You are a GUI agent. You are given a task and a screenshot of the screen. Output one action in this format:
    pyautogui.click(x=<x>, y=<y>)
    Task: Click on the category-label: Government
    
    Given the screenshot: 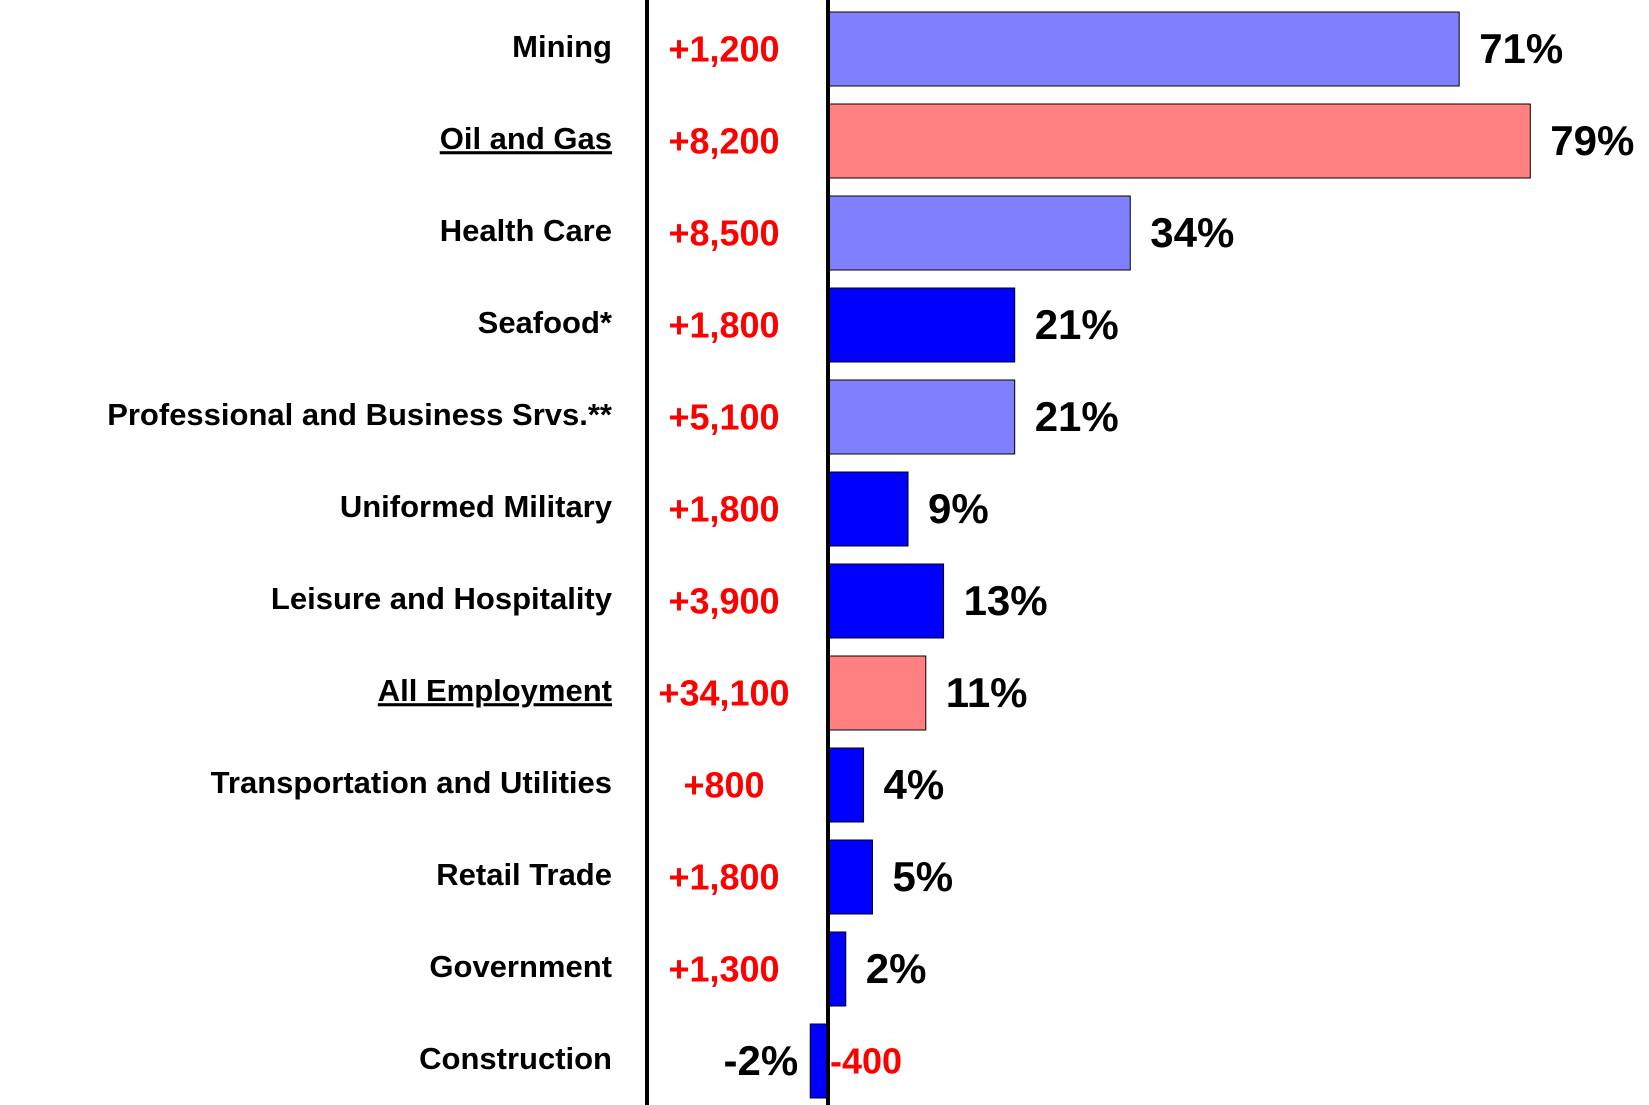 What is the action you would take?
    pyautogui.click(x=520, y=966)
    